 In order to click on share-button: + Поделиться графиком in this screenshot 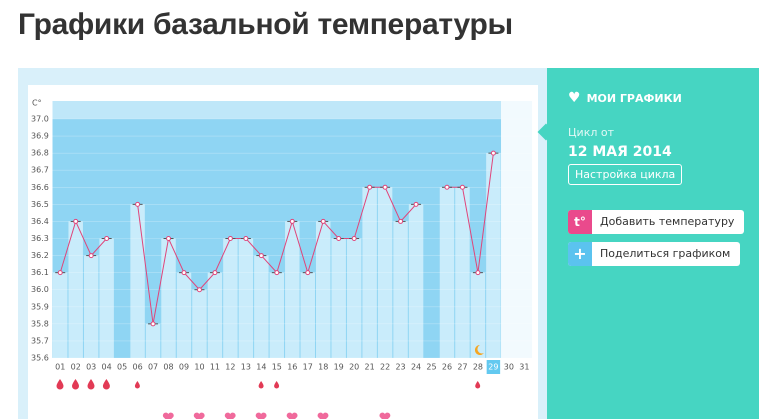, I will do `click(654, 254)`.